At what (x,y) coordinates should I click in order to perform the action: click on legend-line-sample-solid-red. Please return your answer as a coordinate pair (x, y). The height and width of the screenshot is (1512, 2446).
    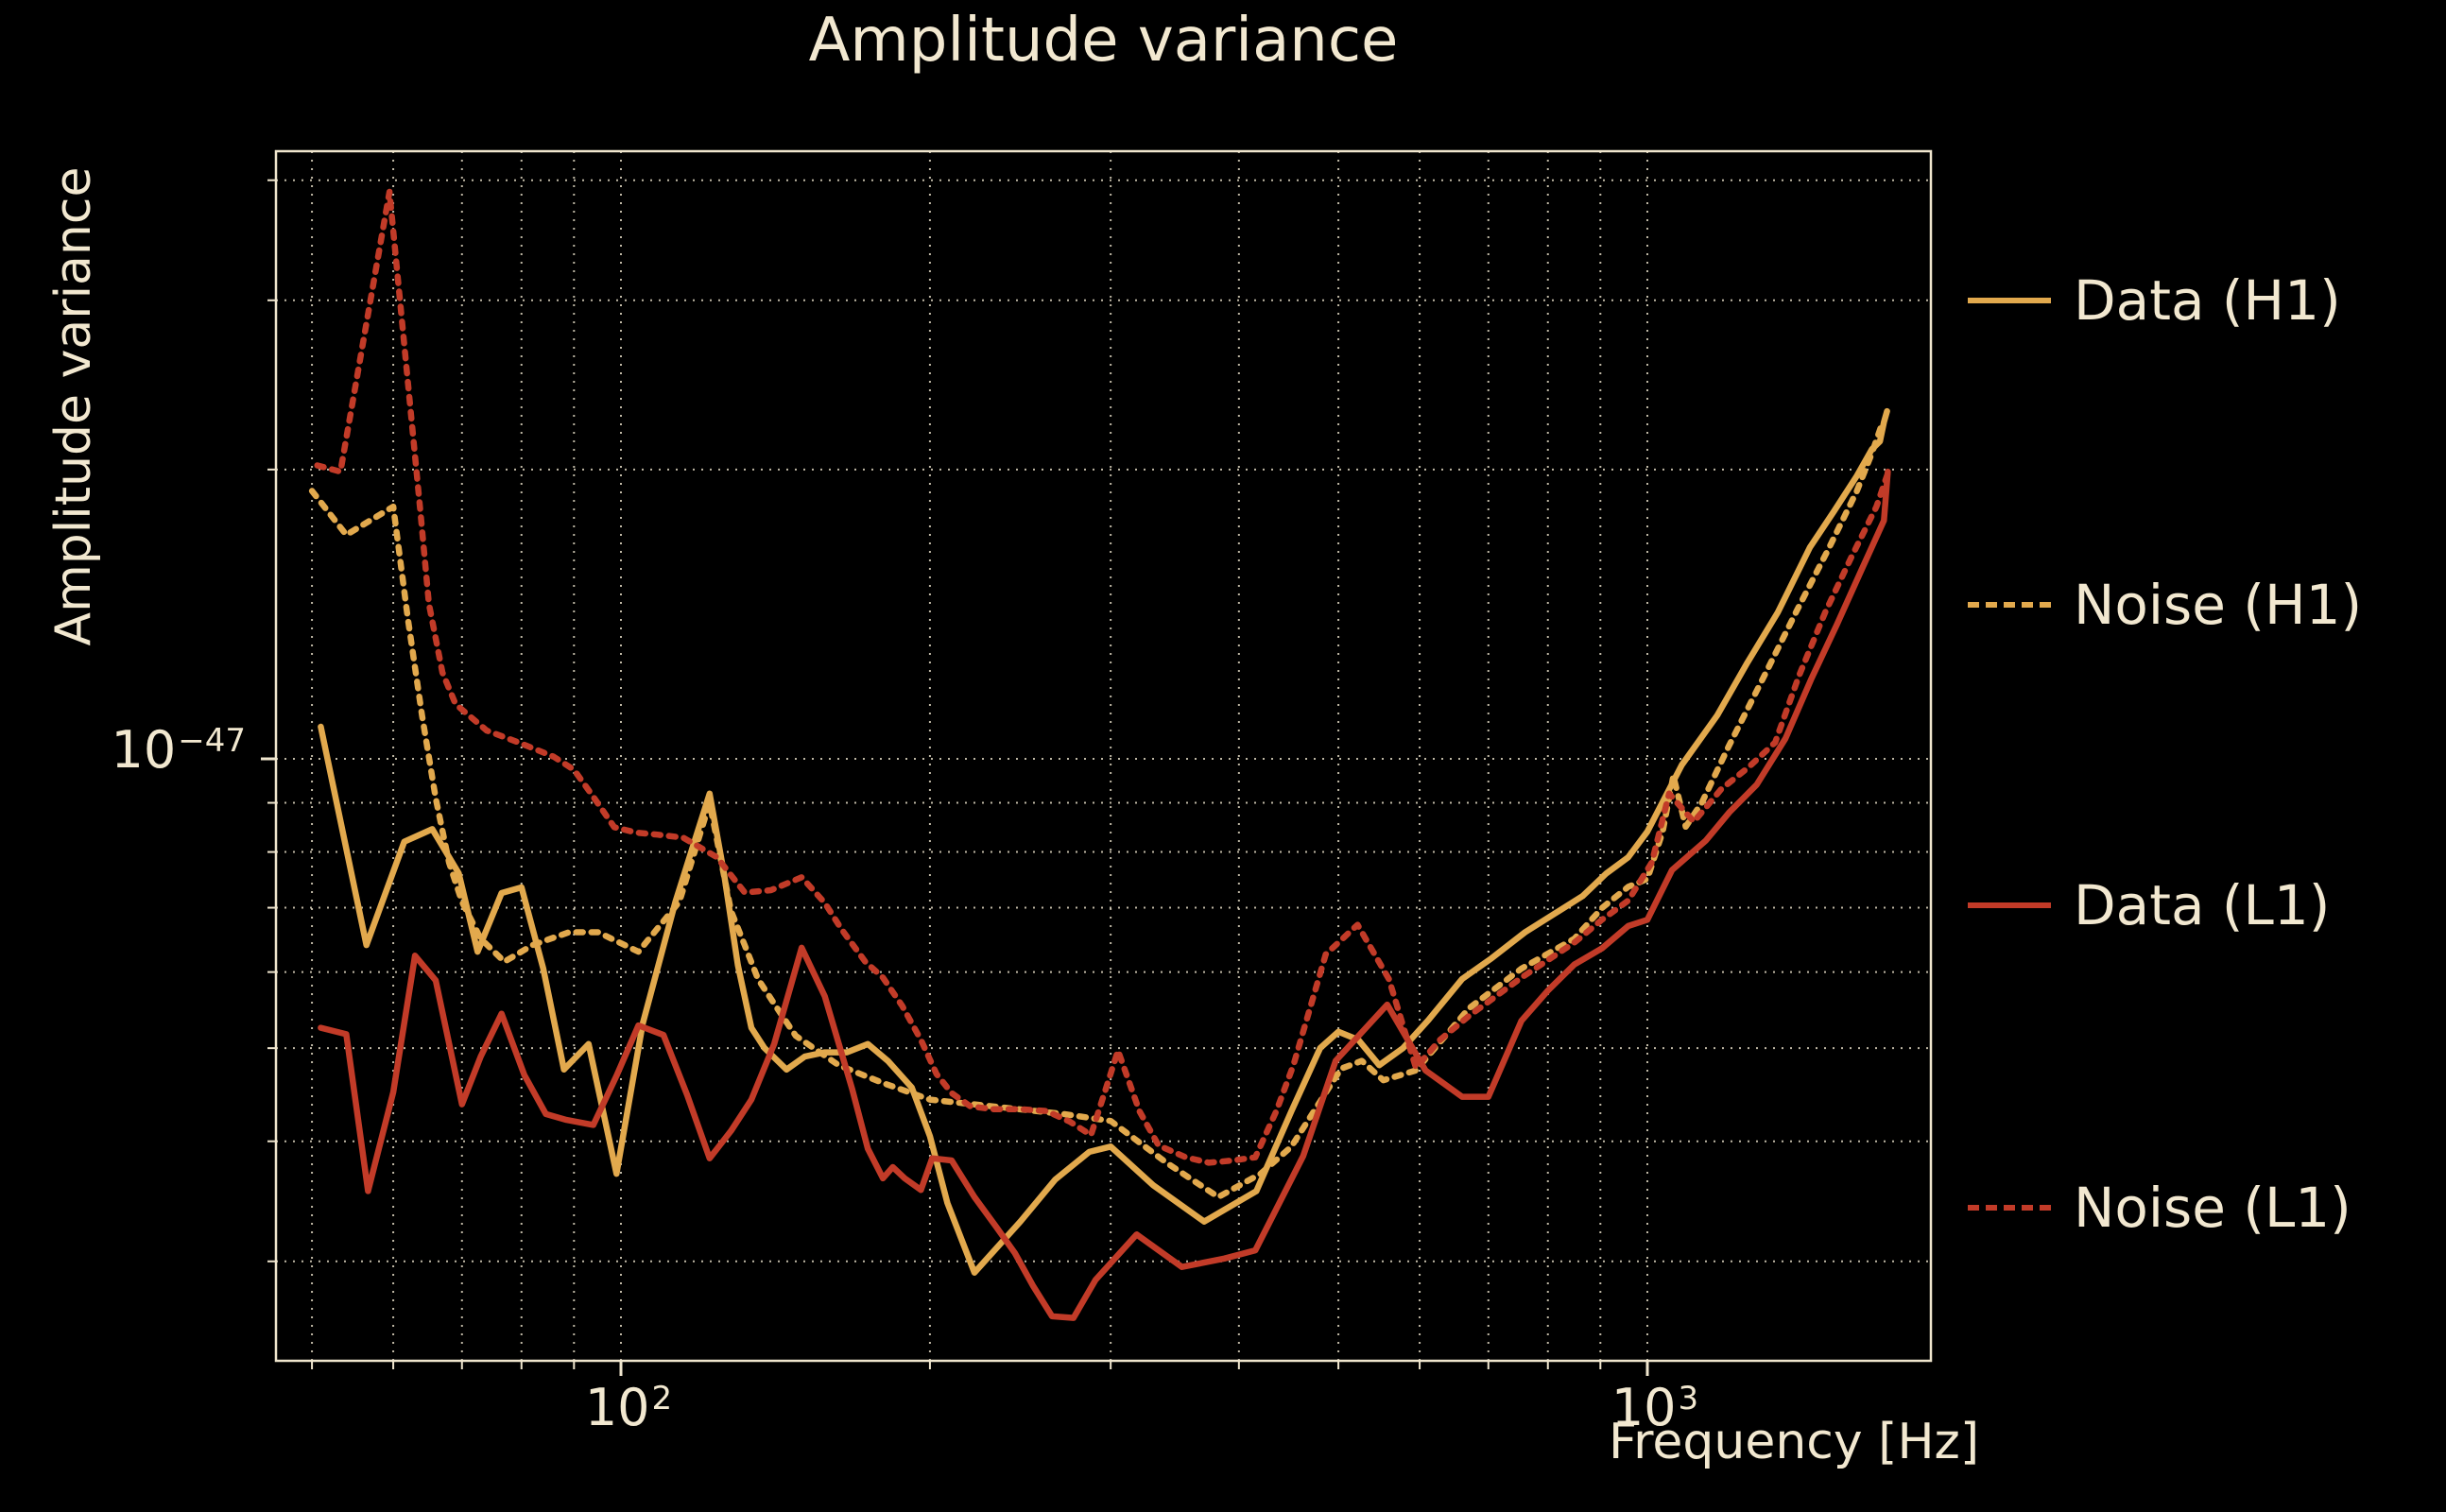
    Looking at the image, I should click on (2010, 905).